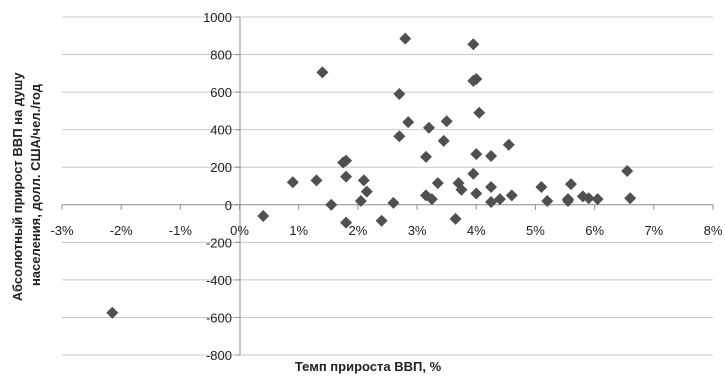  Describe the element at coordinates (713, 230) in the screenshot. I see `x-tick-label: 8%` at that location.